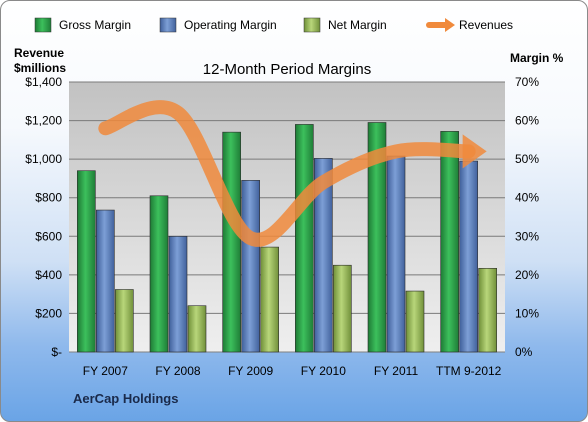 Image resolution: width=588 pixels, height=422 pixels. Describe the element at coordinates (48, 275) in the screenshot. I see `left-tick-label: $400` at that location.